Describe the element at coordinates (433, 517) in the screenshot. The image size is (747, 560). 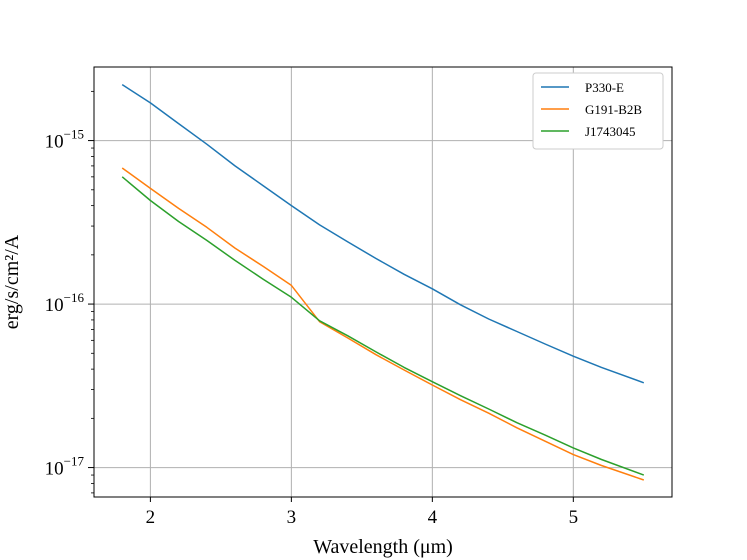
I see `x-tick-label: 4` at that location.